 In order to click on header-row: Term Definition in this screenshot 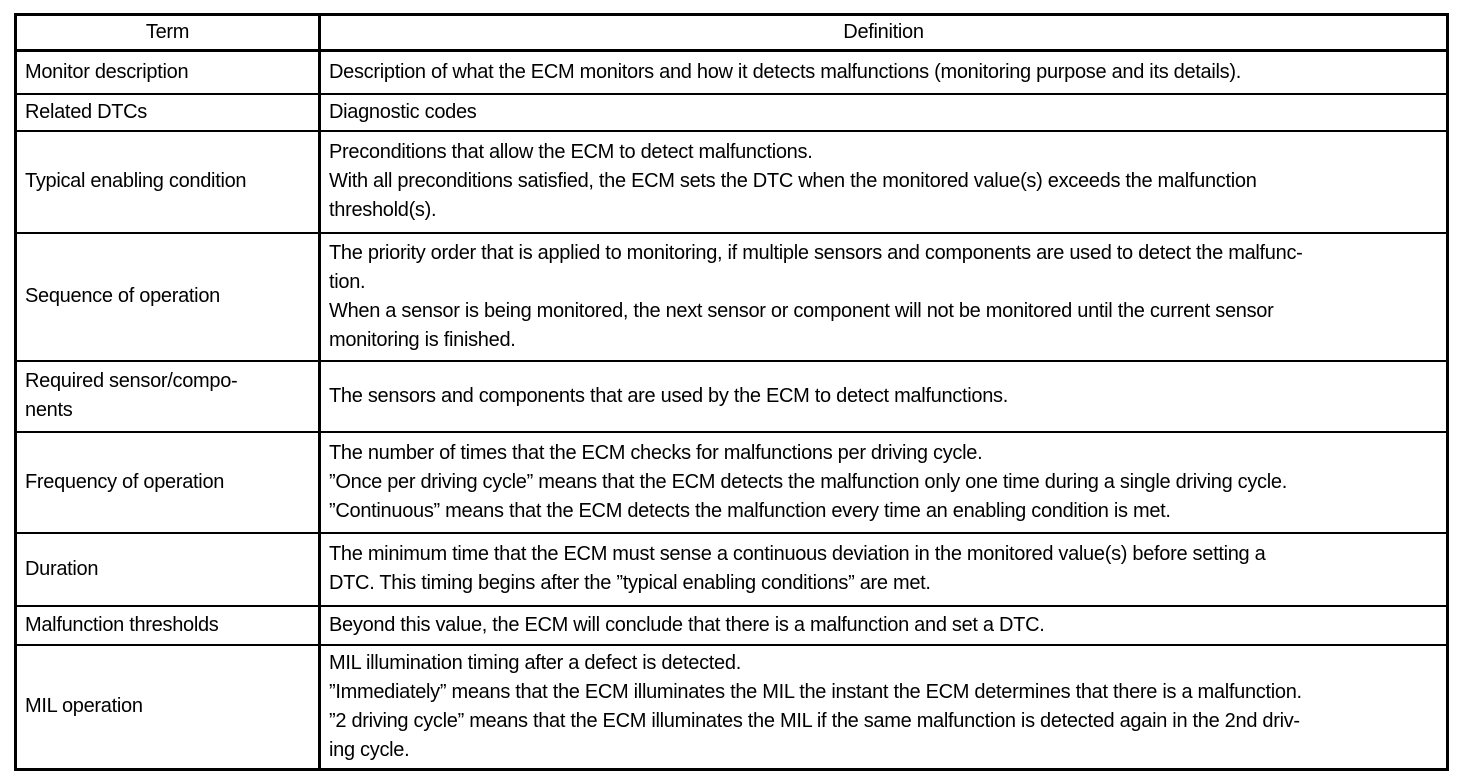, I will do `click(731, 32)`.